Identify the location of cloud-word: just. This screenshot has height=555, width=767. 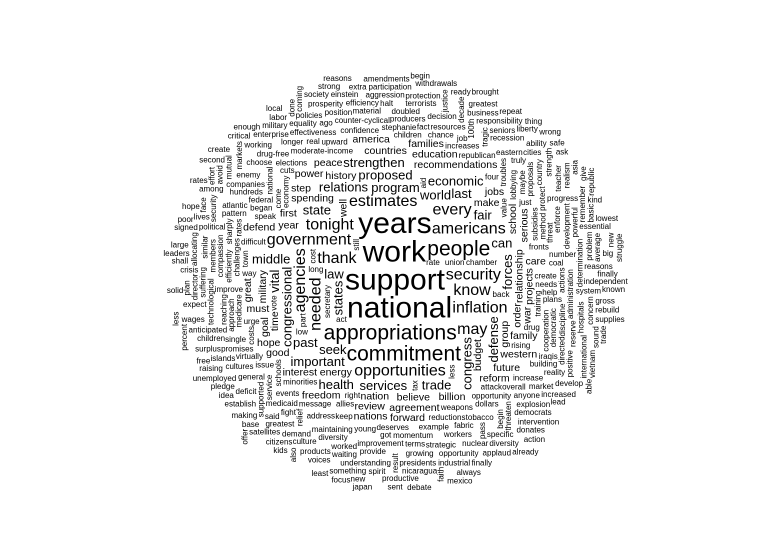
(525, 202).